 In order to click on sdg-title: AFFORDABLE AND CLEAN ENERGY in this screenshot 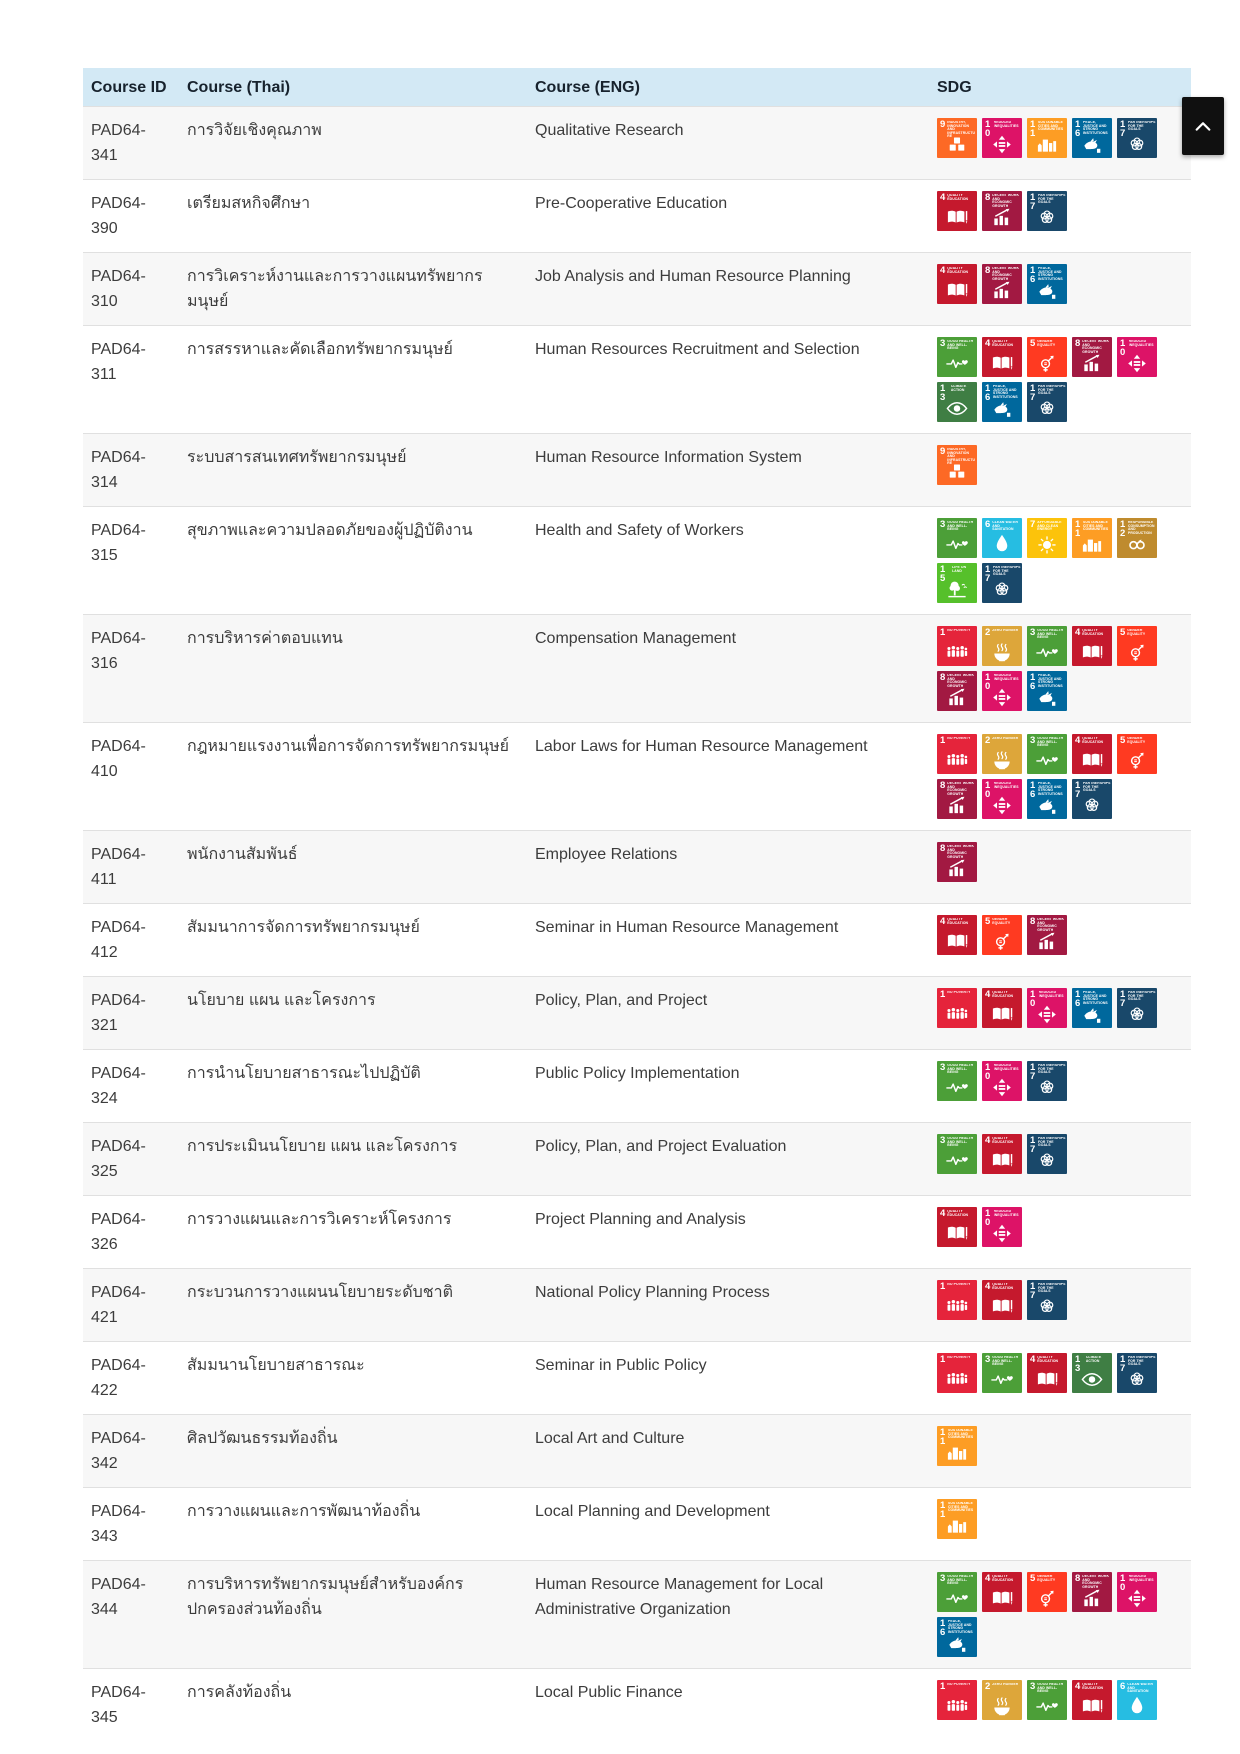, I will do `click(1049, 526)`.